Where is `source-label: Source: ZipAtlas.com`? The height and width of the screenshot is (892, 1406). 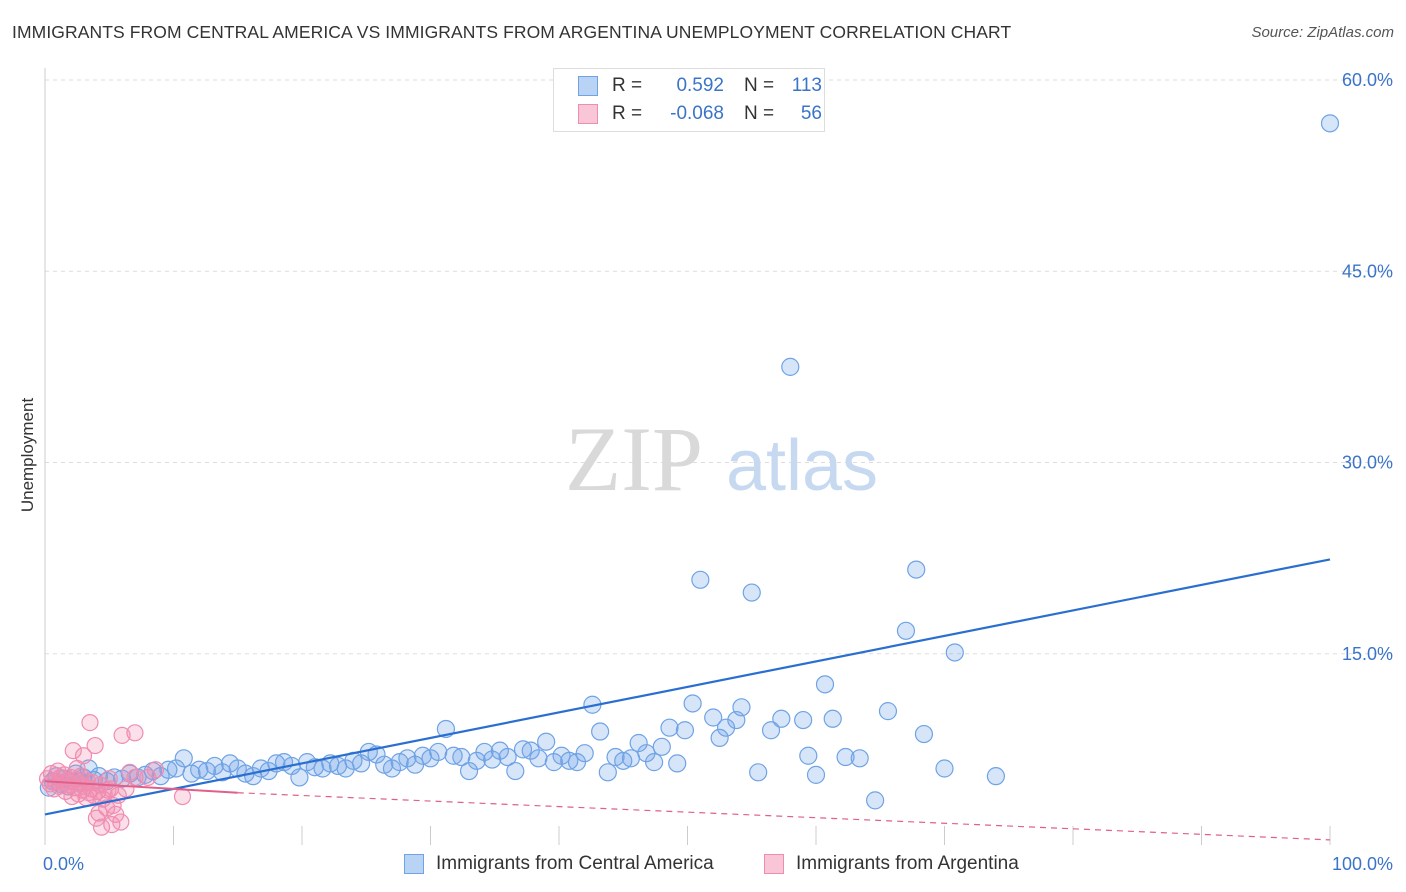
source-label: Source: ZipAtlas.com is located at coordinates (1322, 32).